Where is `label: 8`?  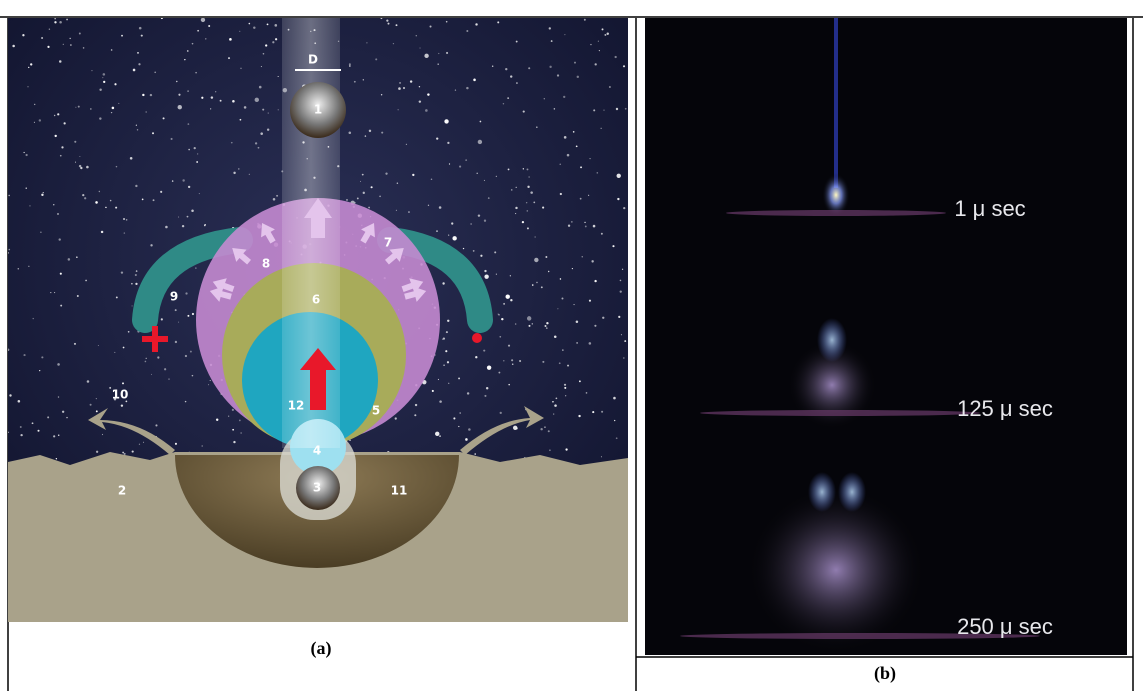 label: 8 is located at coordinates (266, 264).